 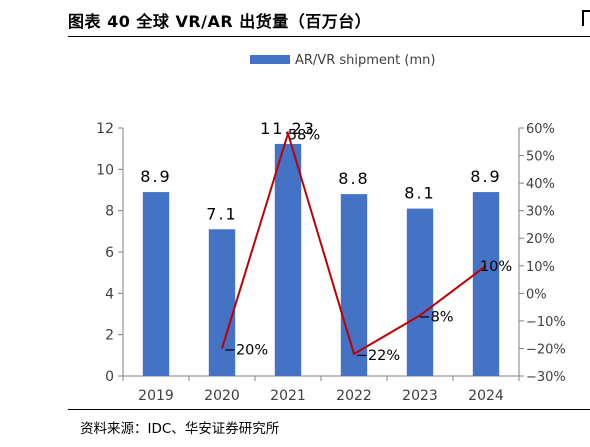 I want to click on x-tick-label: 2022, so click(x=354, y=396).